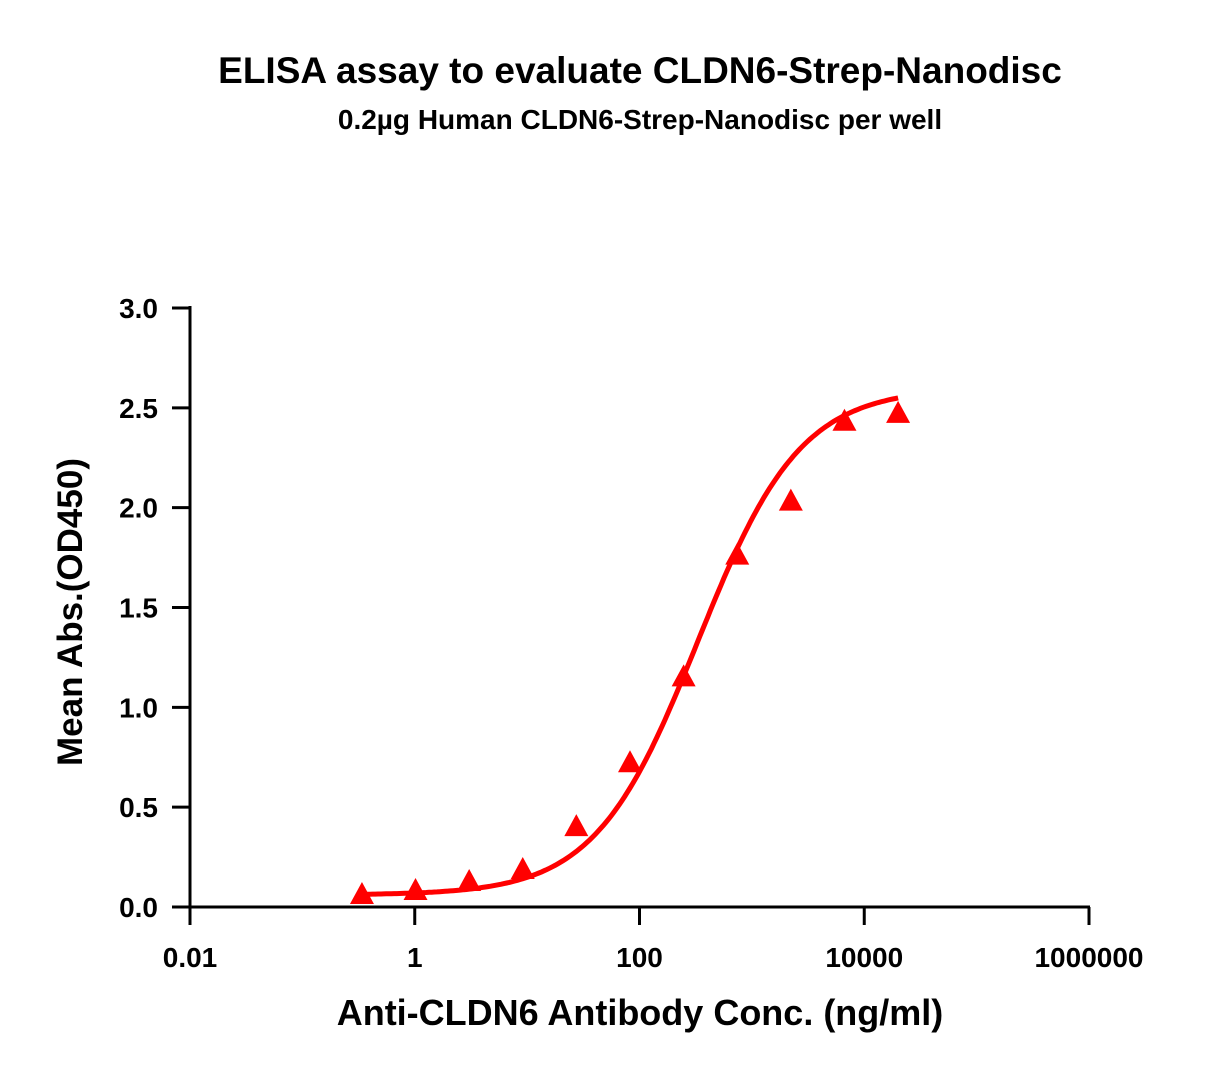  I want to click on y-tick-label: 3.0, so click(138, 308).